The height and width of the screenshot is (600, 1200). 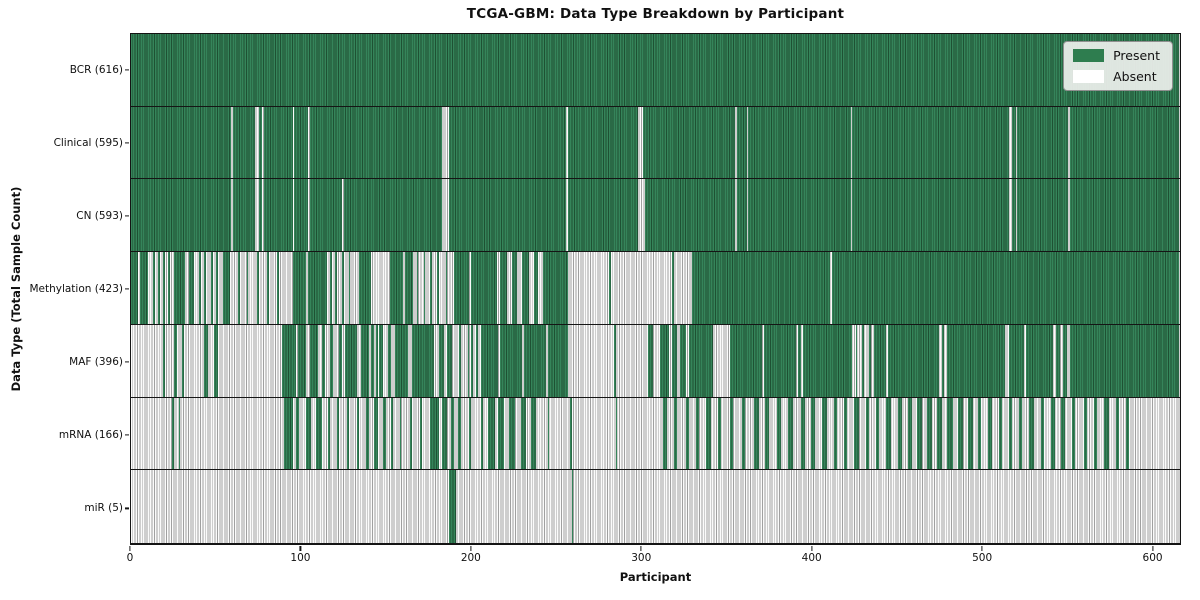 I want to click on legend-entry-present: Present, so click(x=1116, y=55).